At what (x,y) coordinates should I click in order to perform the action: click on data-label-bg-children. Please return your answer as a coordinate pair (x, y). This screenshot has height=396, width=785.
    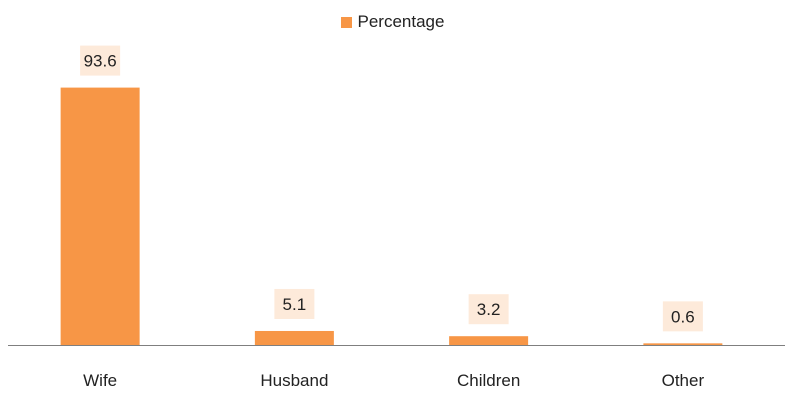
    Looking at the image, I should click on (488, 309).